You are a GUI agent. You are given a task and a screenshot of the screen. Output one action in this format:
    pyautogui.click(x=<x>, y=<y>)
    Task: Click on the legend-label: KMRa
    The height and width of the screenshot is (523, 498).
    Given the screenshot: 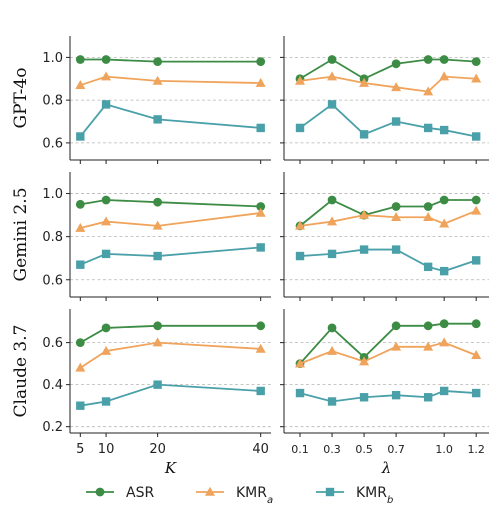 What is the action you would take?
    pyautogui.click(x=254, y=495)
    